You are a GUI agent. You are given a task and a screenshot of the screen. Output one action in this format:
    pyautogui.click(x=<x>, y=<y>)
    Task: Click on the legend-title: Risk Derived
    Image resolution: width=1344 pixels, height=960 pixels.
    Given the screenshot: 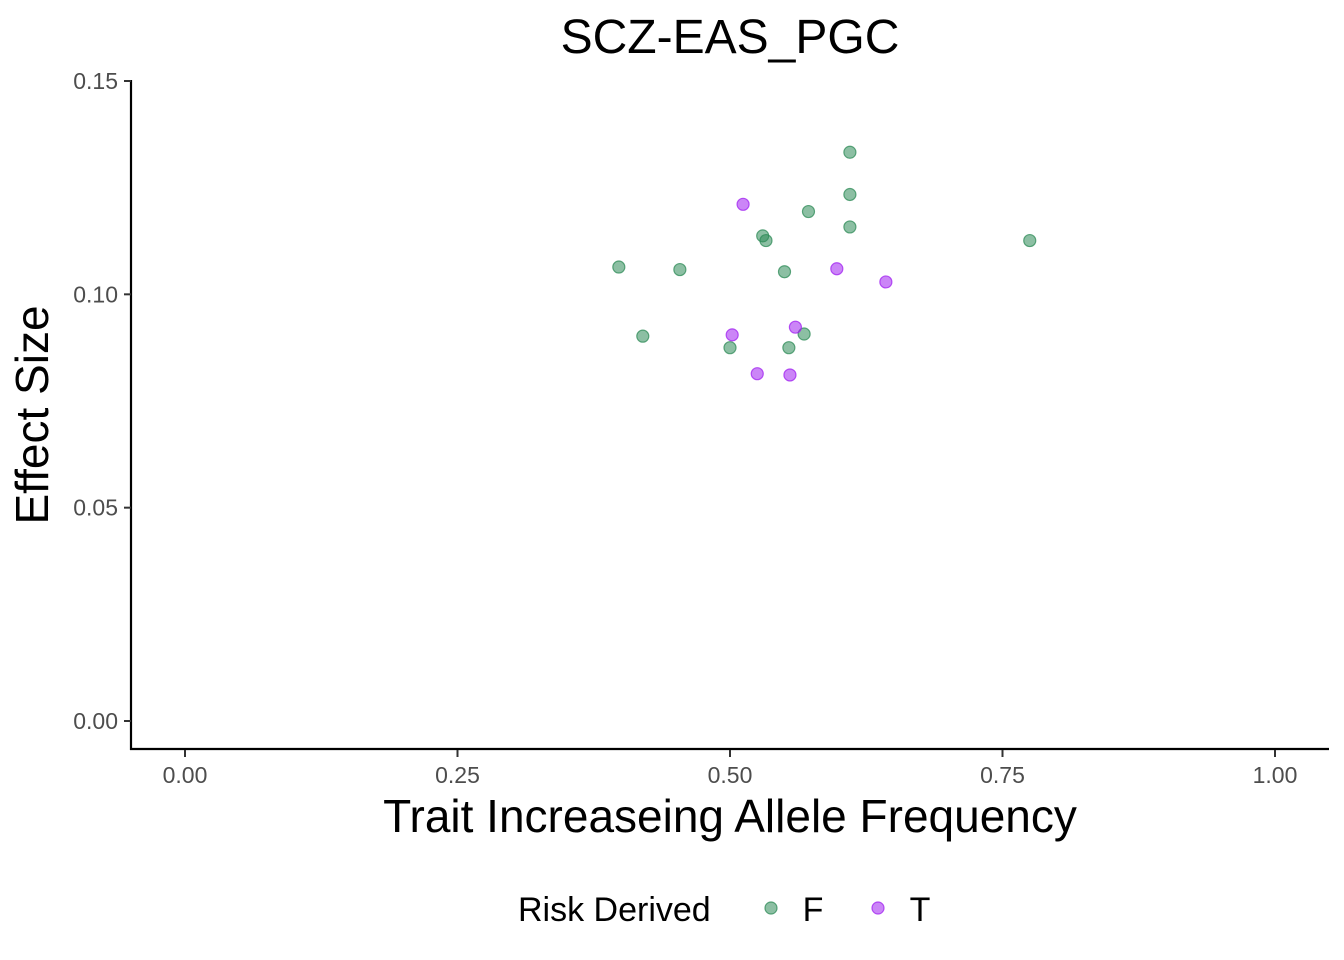 What is the action you would take?
    pyautogui.click(x=614, y=910)
    